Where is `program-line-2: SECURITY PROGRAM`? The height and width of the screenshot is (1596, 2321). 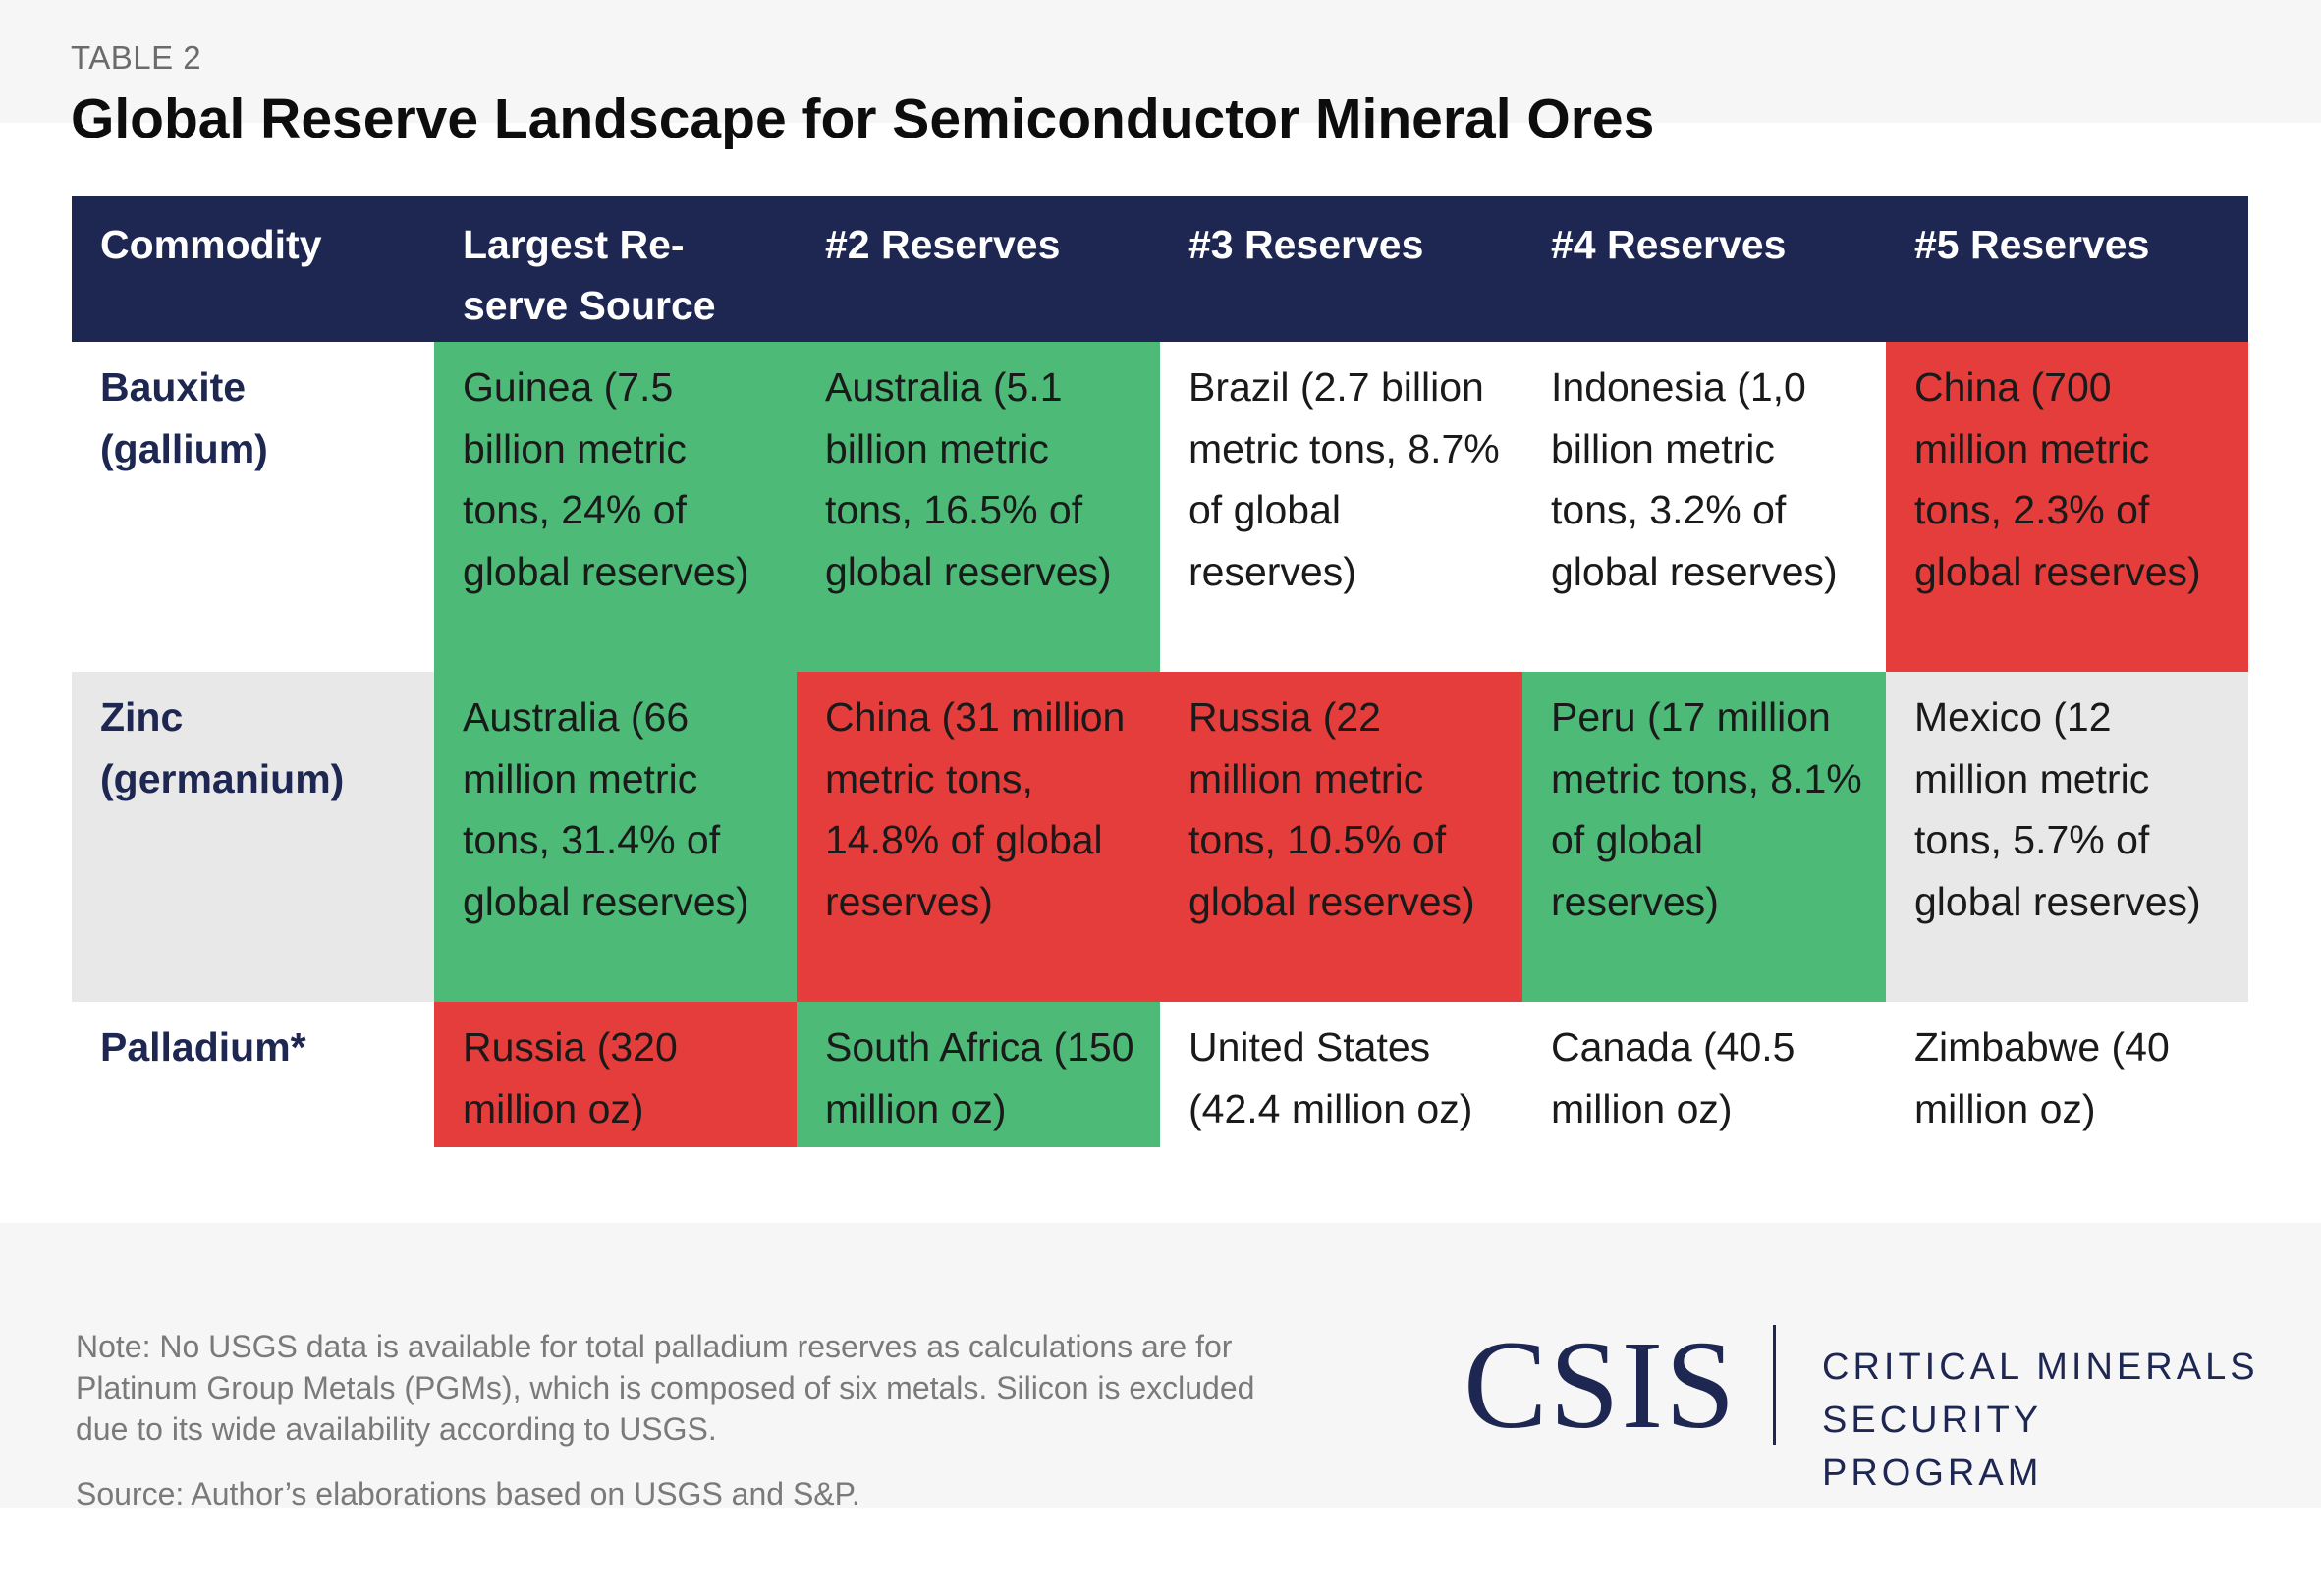 program-line-2: SECURITY PROGRAM is located at coordinates (1932, 1447).